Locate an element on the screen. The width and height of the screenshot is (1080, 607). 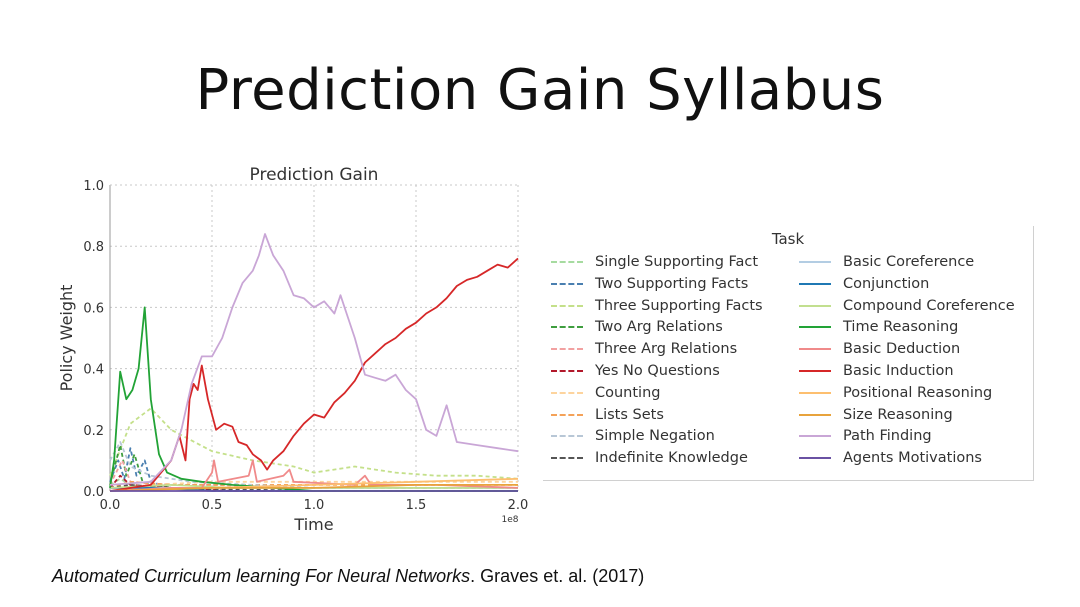
legend-item: Positional Reasoning is located at coordinates (895, 393).